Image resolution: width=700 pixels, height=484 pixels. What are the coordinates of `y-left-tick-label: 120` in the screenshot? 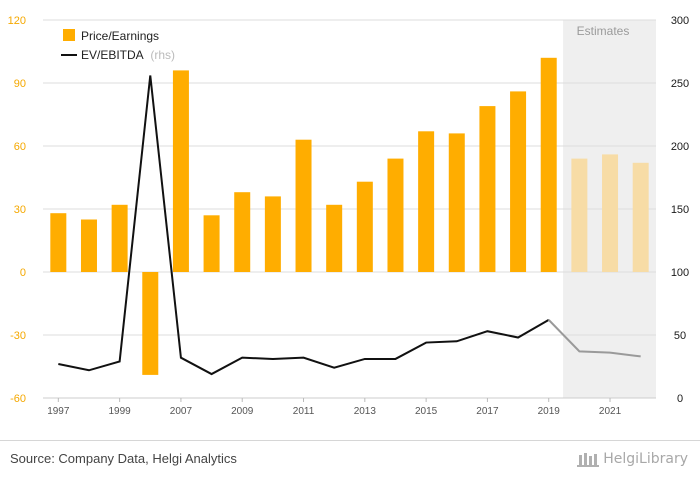 It's located at (17, 21).